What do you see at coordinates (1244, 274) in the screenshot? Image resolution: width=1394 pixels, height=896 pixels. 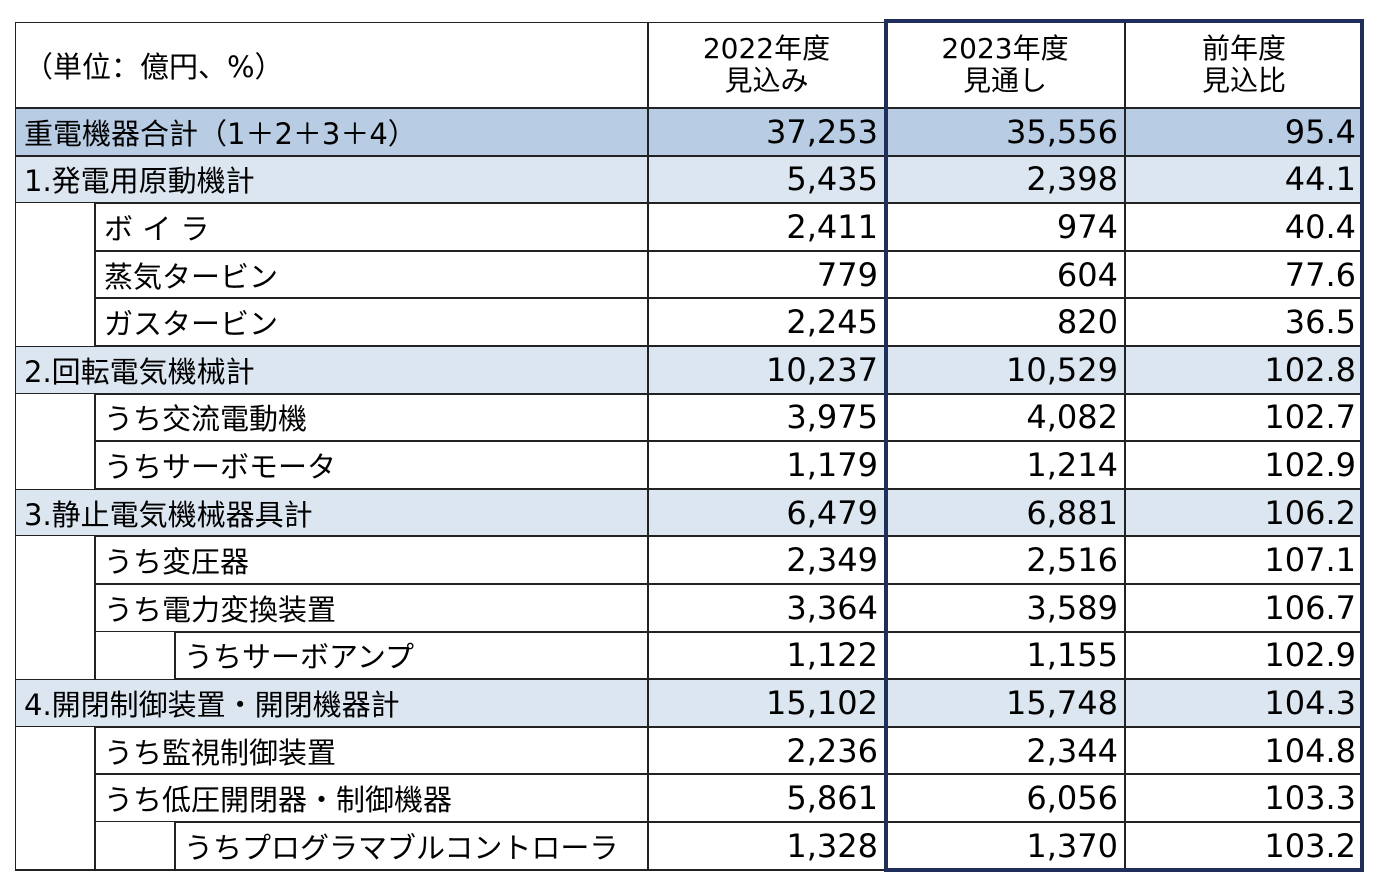 I see `cell-value: 77.6` at bounding box center [1244, 274].